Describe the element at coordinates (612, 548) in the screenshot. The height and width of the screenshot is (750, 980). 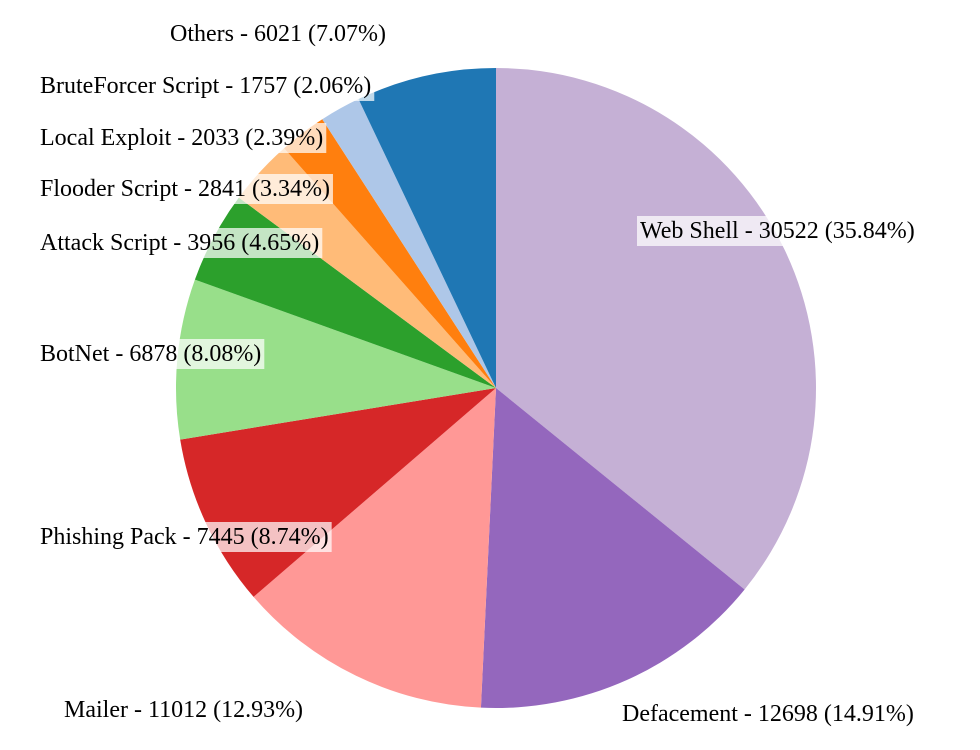
I see `pie-slice-defacement` at that location.